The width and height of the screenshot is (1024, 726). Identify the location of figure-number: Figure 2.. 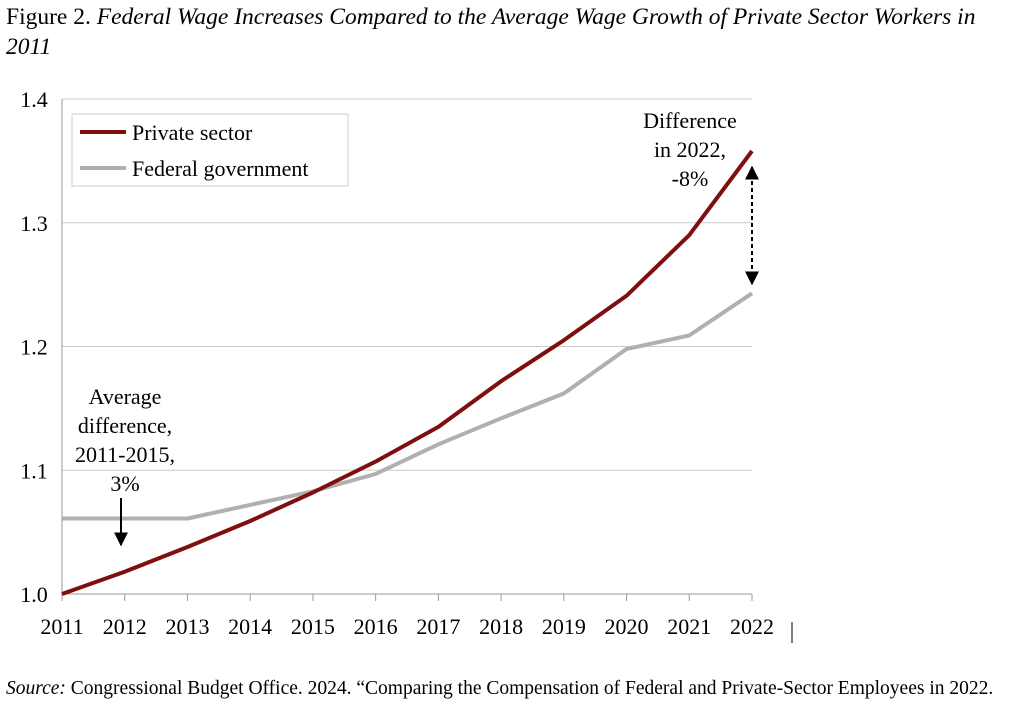
(48, 17).